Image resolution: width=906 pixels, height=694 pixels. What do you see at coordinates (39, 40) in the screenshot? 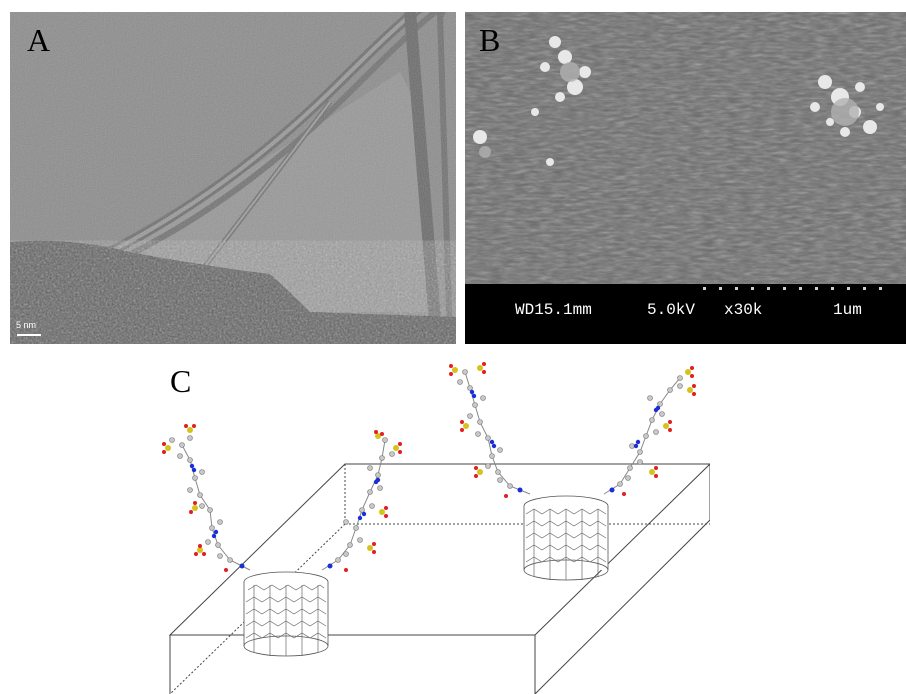
I see `panel-letter-a: A` at bounding box center [39, 40].